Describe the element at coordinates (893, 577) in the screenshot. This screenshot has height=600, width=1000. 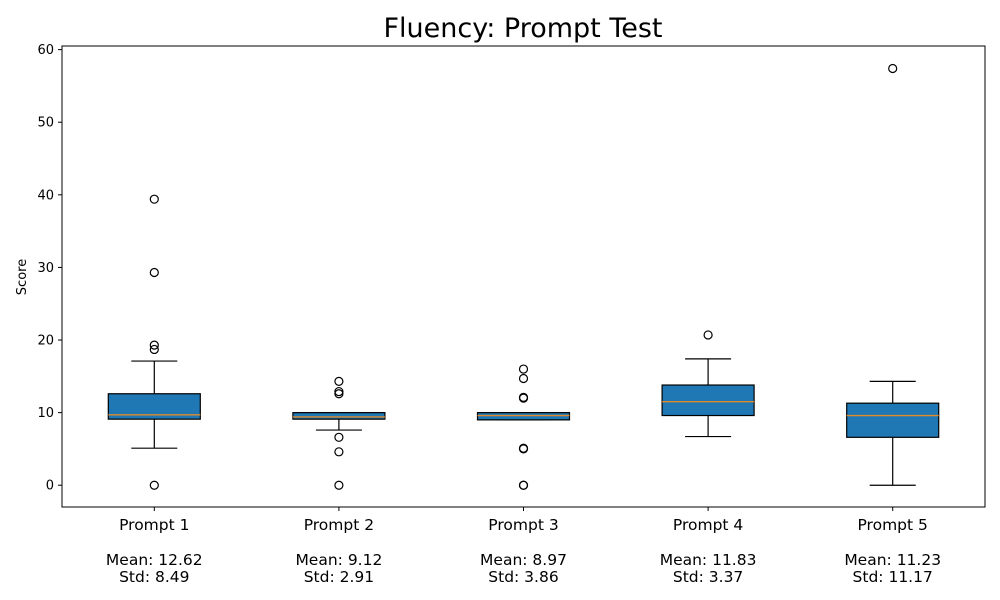
I see `std-label: Std: 11.17` at that location.